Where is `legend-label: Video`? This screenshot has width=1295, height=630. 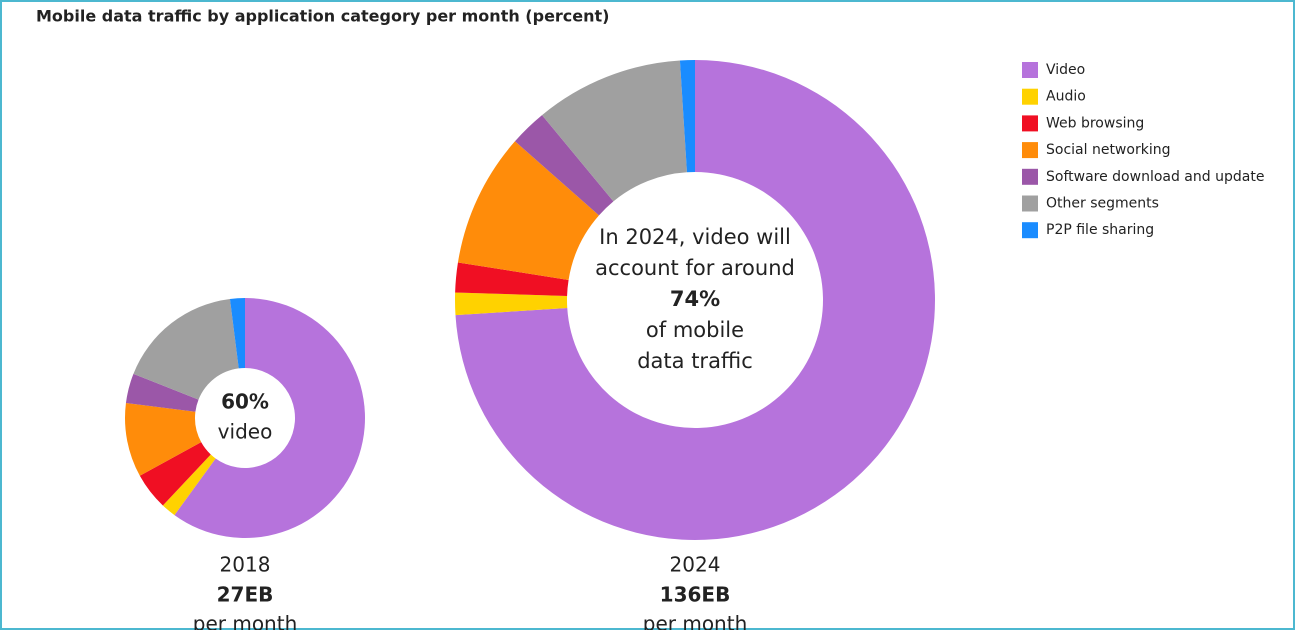
legend-label: Video is located at coordinates (1065, 70).